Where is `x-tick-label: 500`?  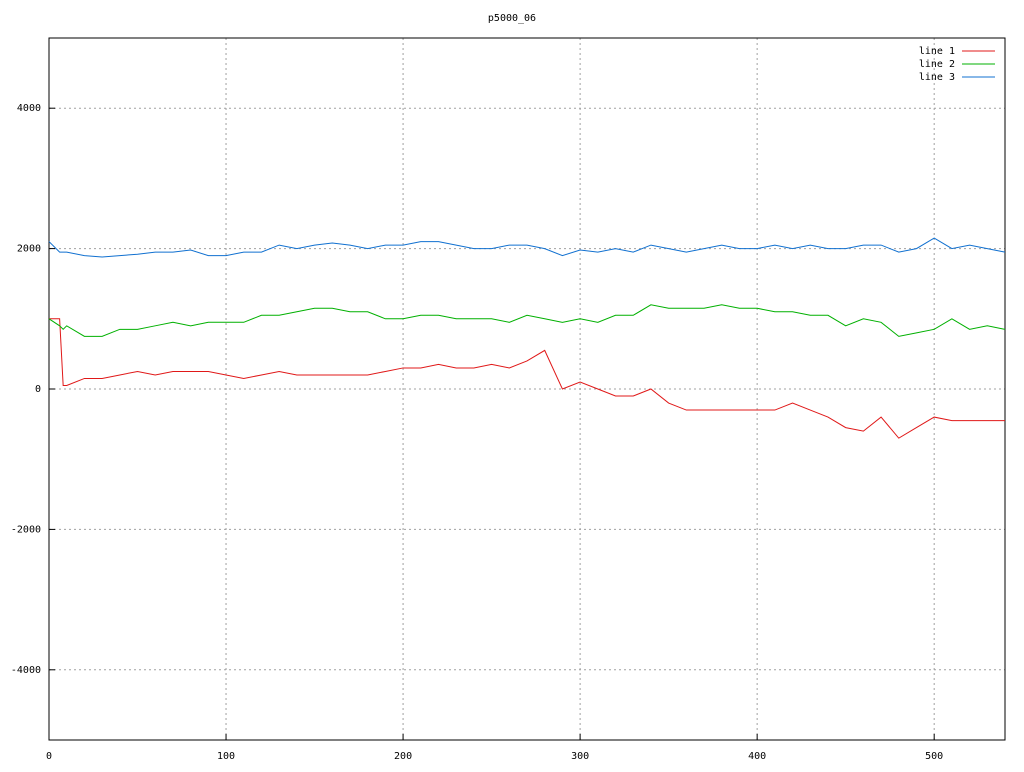 x-tick-label: 500 is located at coordinates (934, 756).